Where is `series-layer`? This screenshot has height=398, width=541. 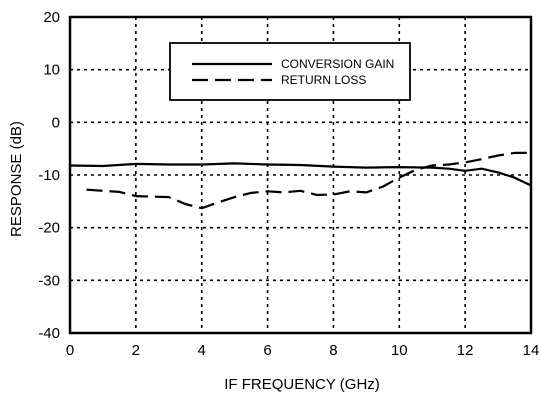 series-layer is located at coordinates (300, 180).